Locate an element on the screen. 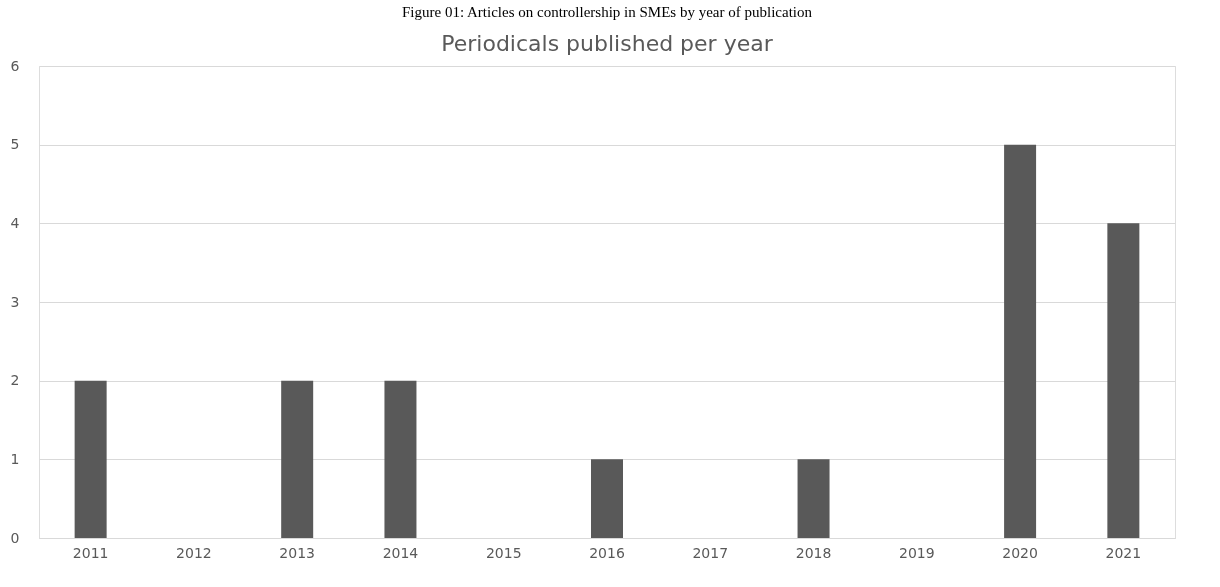 The height and width of the screenshot is (587, 1220). x-tick-label: 2012 is located at coordinates (194, 552).